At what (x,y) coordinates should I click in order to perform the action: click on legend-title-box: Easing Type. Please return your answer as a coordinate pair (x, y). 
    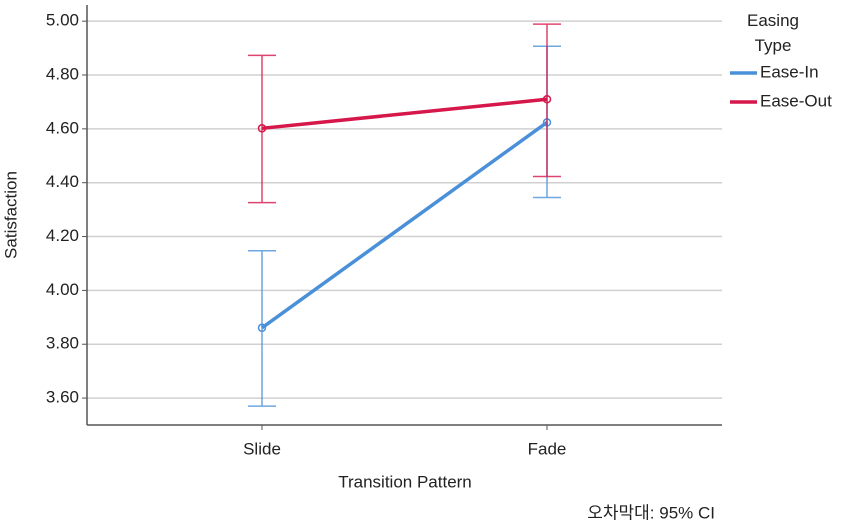
    Looking at the image, I should click on (773, 33).